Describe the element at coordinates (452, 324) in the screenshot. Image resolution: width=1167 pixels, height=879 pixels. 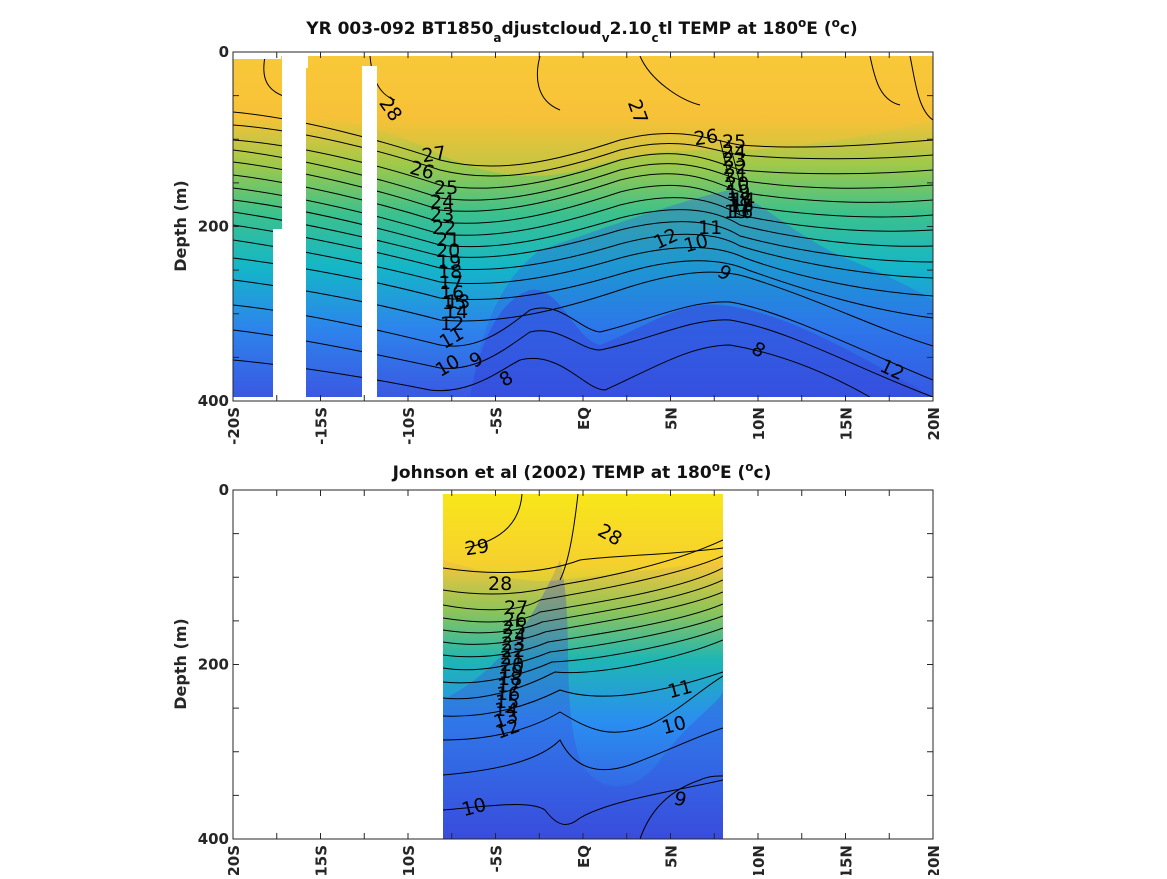
I see `contour-label: 12` at that location.